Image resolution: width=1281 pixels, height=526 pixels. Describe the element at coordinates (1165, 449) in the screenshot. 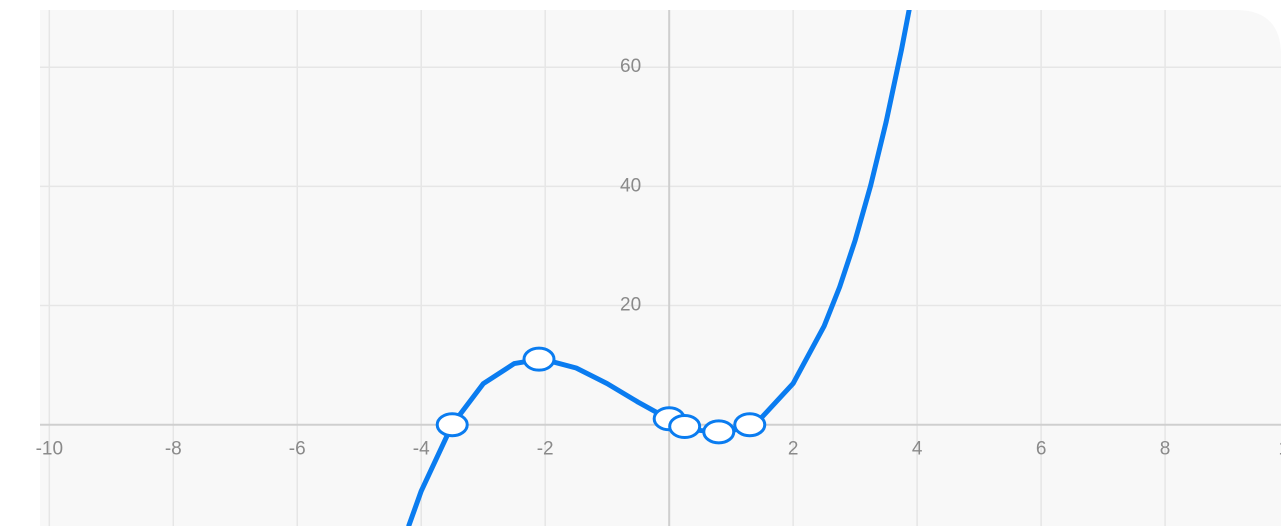

I see `x-tick-label: 8` at that location.